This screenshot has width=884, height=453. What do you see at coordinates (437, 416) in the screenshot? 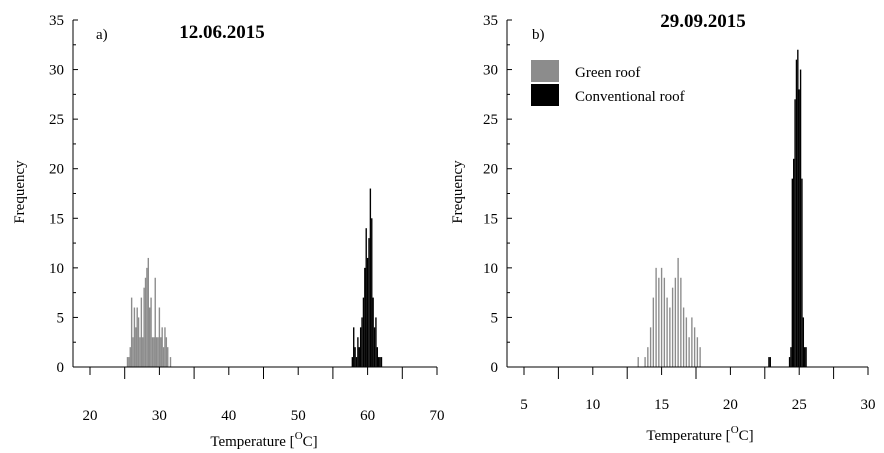
I see `x-tick-label: 70` at bounding box center [437, 416].